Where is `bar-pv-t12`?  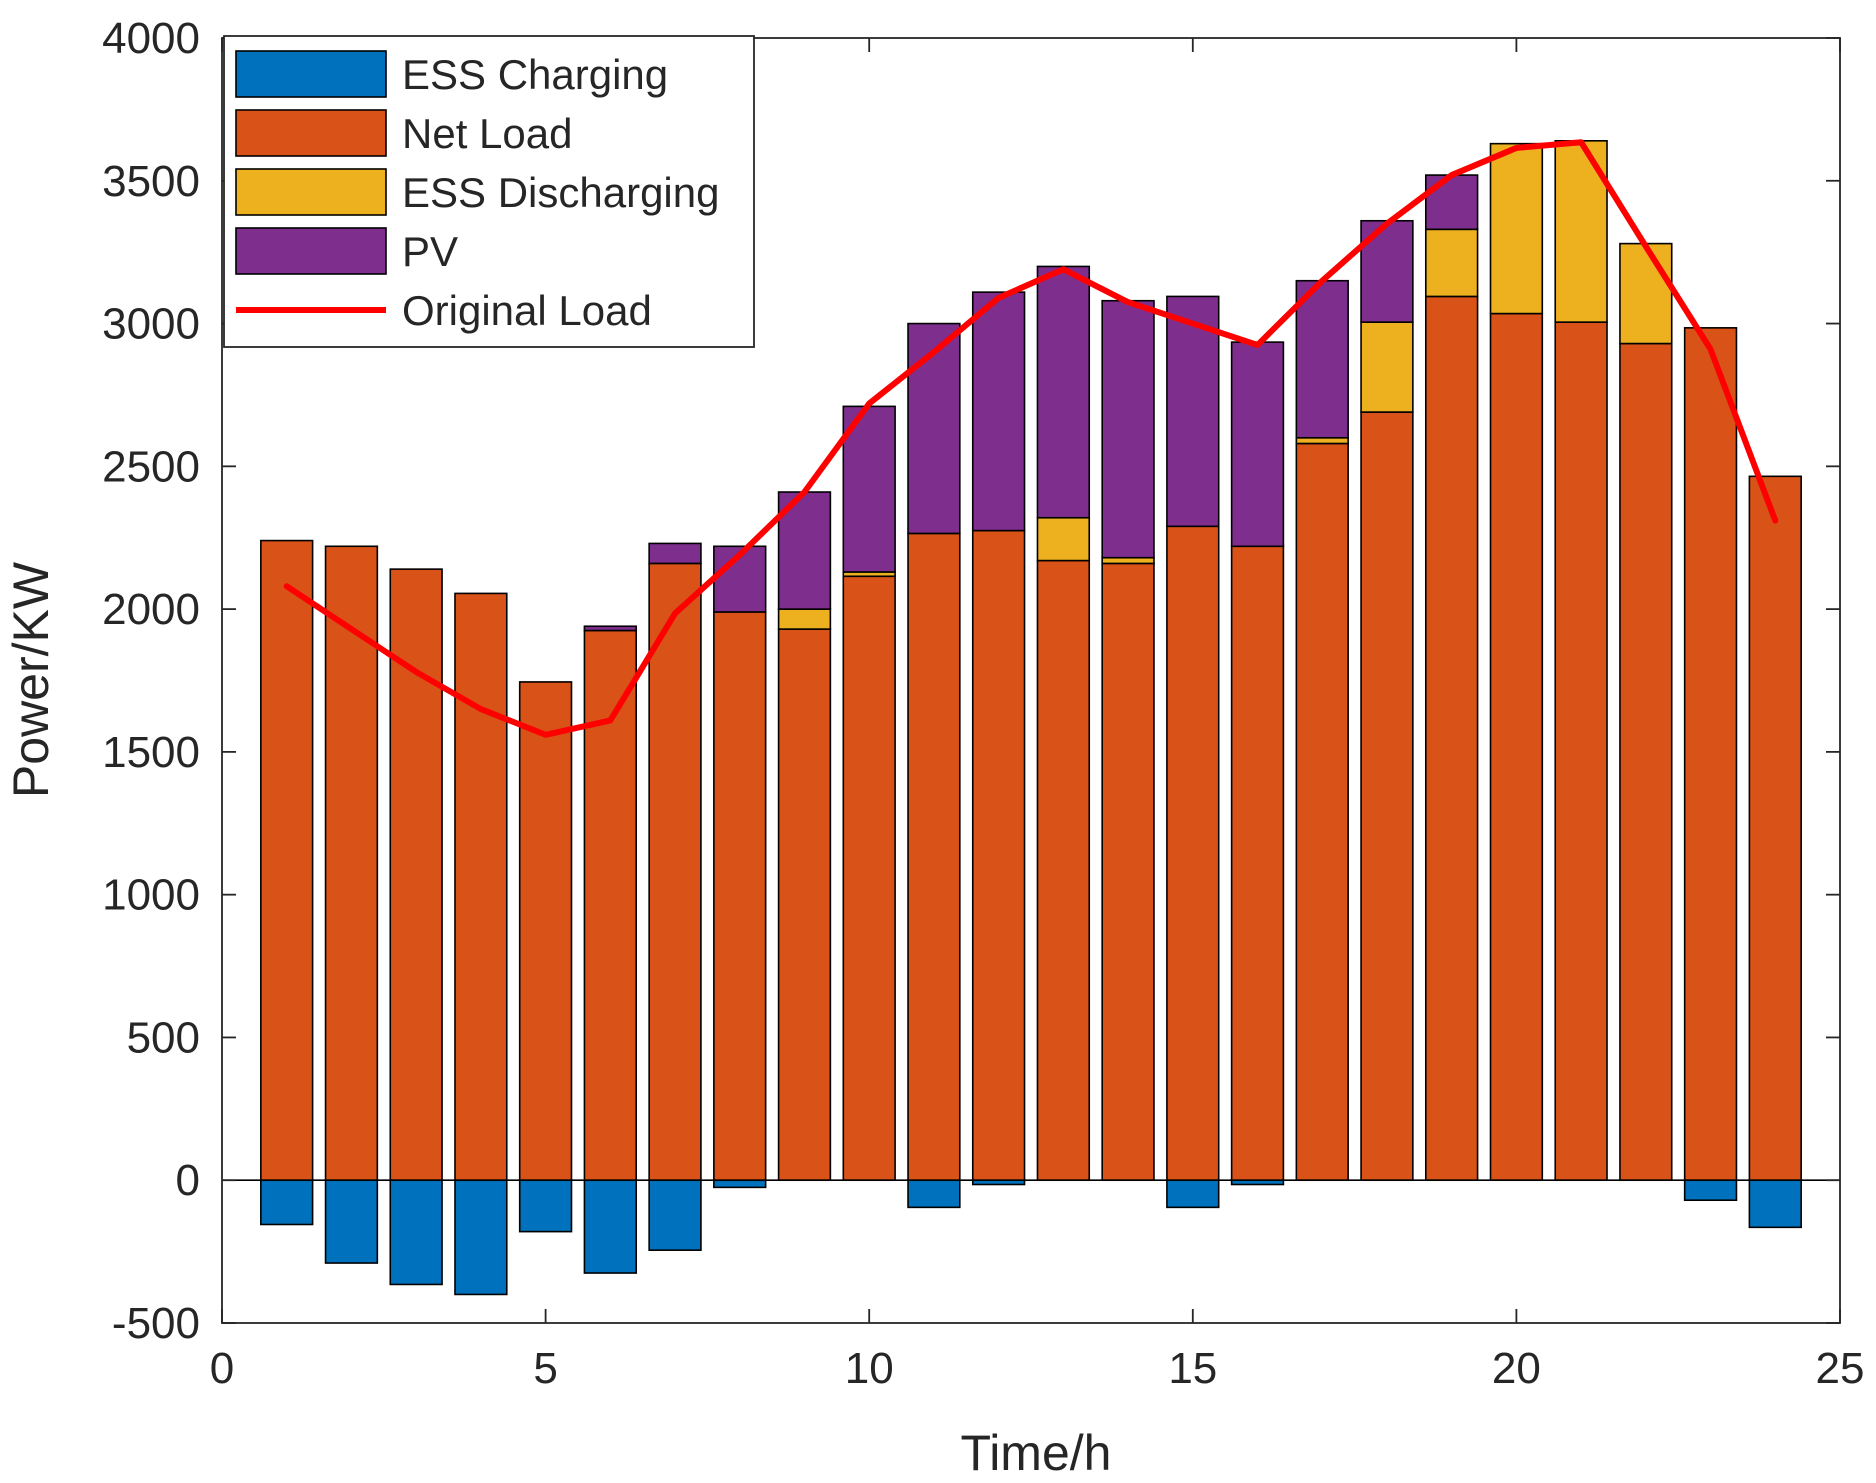 bar-pv-t12 is located at coordinates (998, 411).